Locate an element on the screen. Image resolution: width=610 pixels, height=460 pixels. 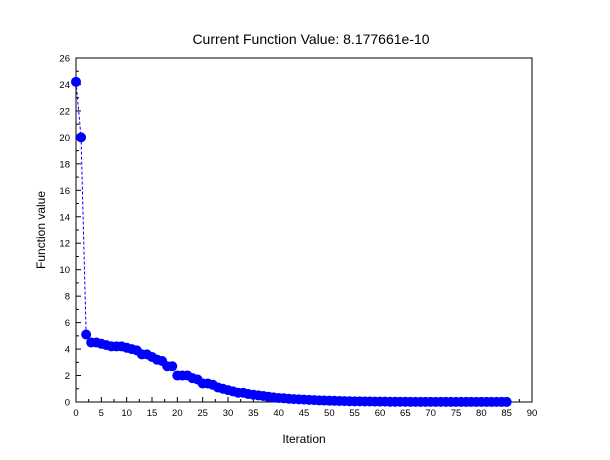
x-tick-label: 65 is located at coordinates (405, 413).